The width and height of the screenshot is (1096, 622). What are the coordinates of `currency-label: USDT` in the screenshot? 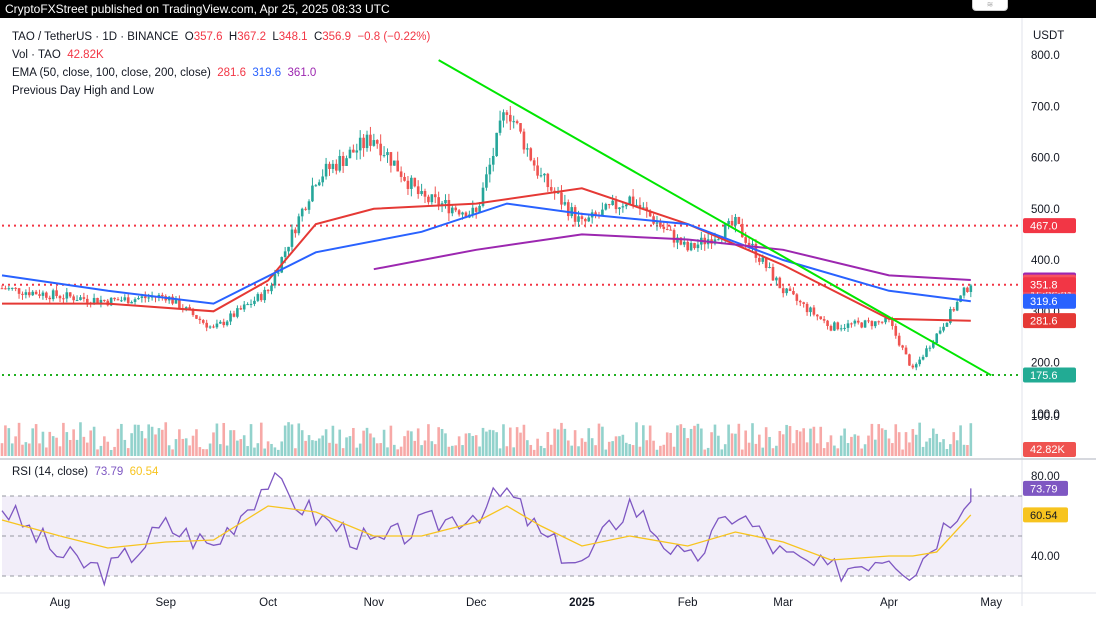 It's located at (1049, 36).